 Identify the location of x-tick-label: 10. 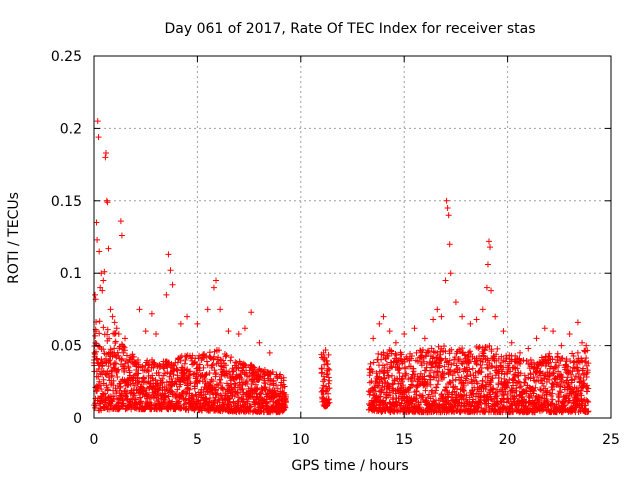
(301, 440).